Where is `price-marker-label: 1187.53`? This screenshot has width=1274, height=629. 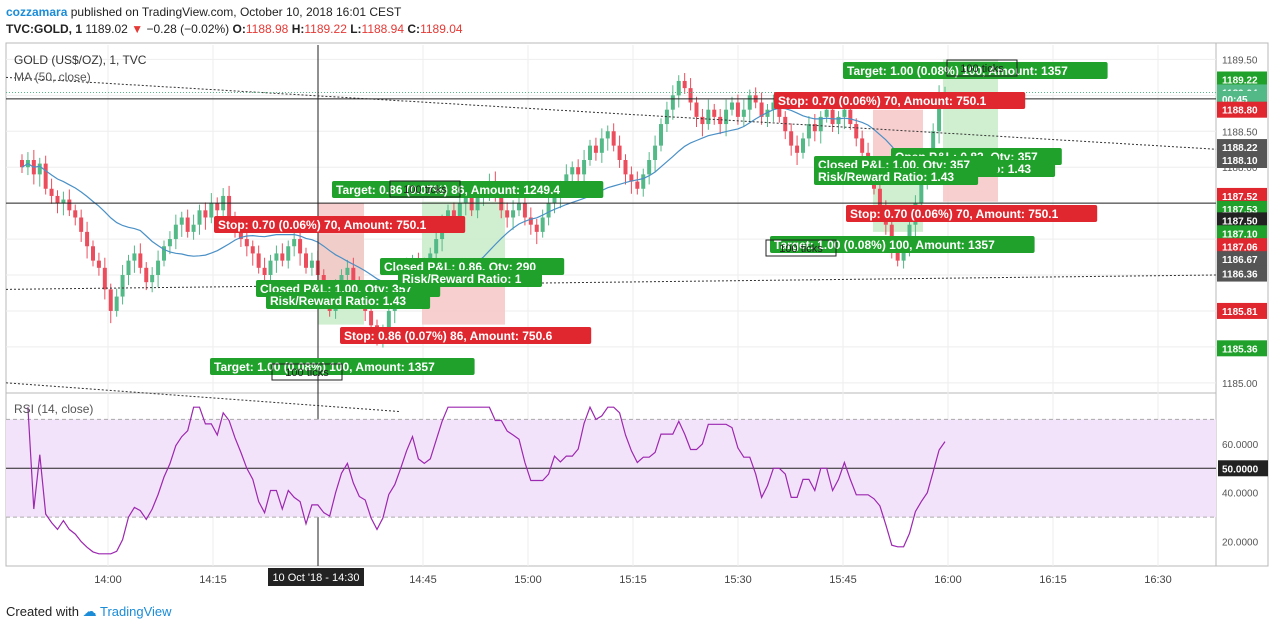
price-marker-label: 1187.53 is located at coordinates (1240, 210).